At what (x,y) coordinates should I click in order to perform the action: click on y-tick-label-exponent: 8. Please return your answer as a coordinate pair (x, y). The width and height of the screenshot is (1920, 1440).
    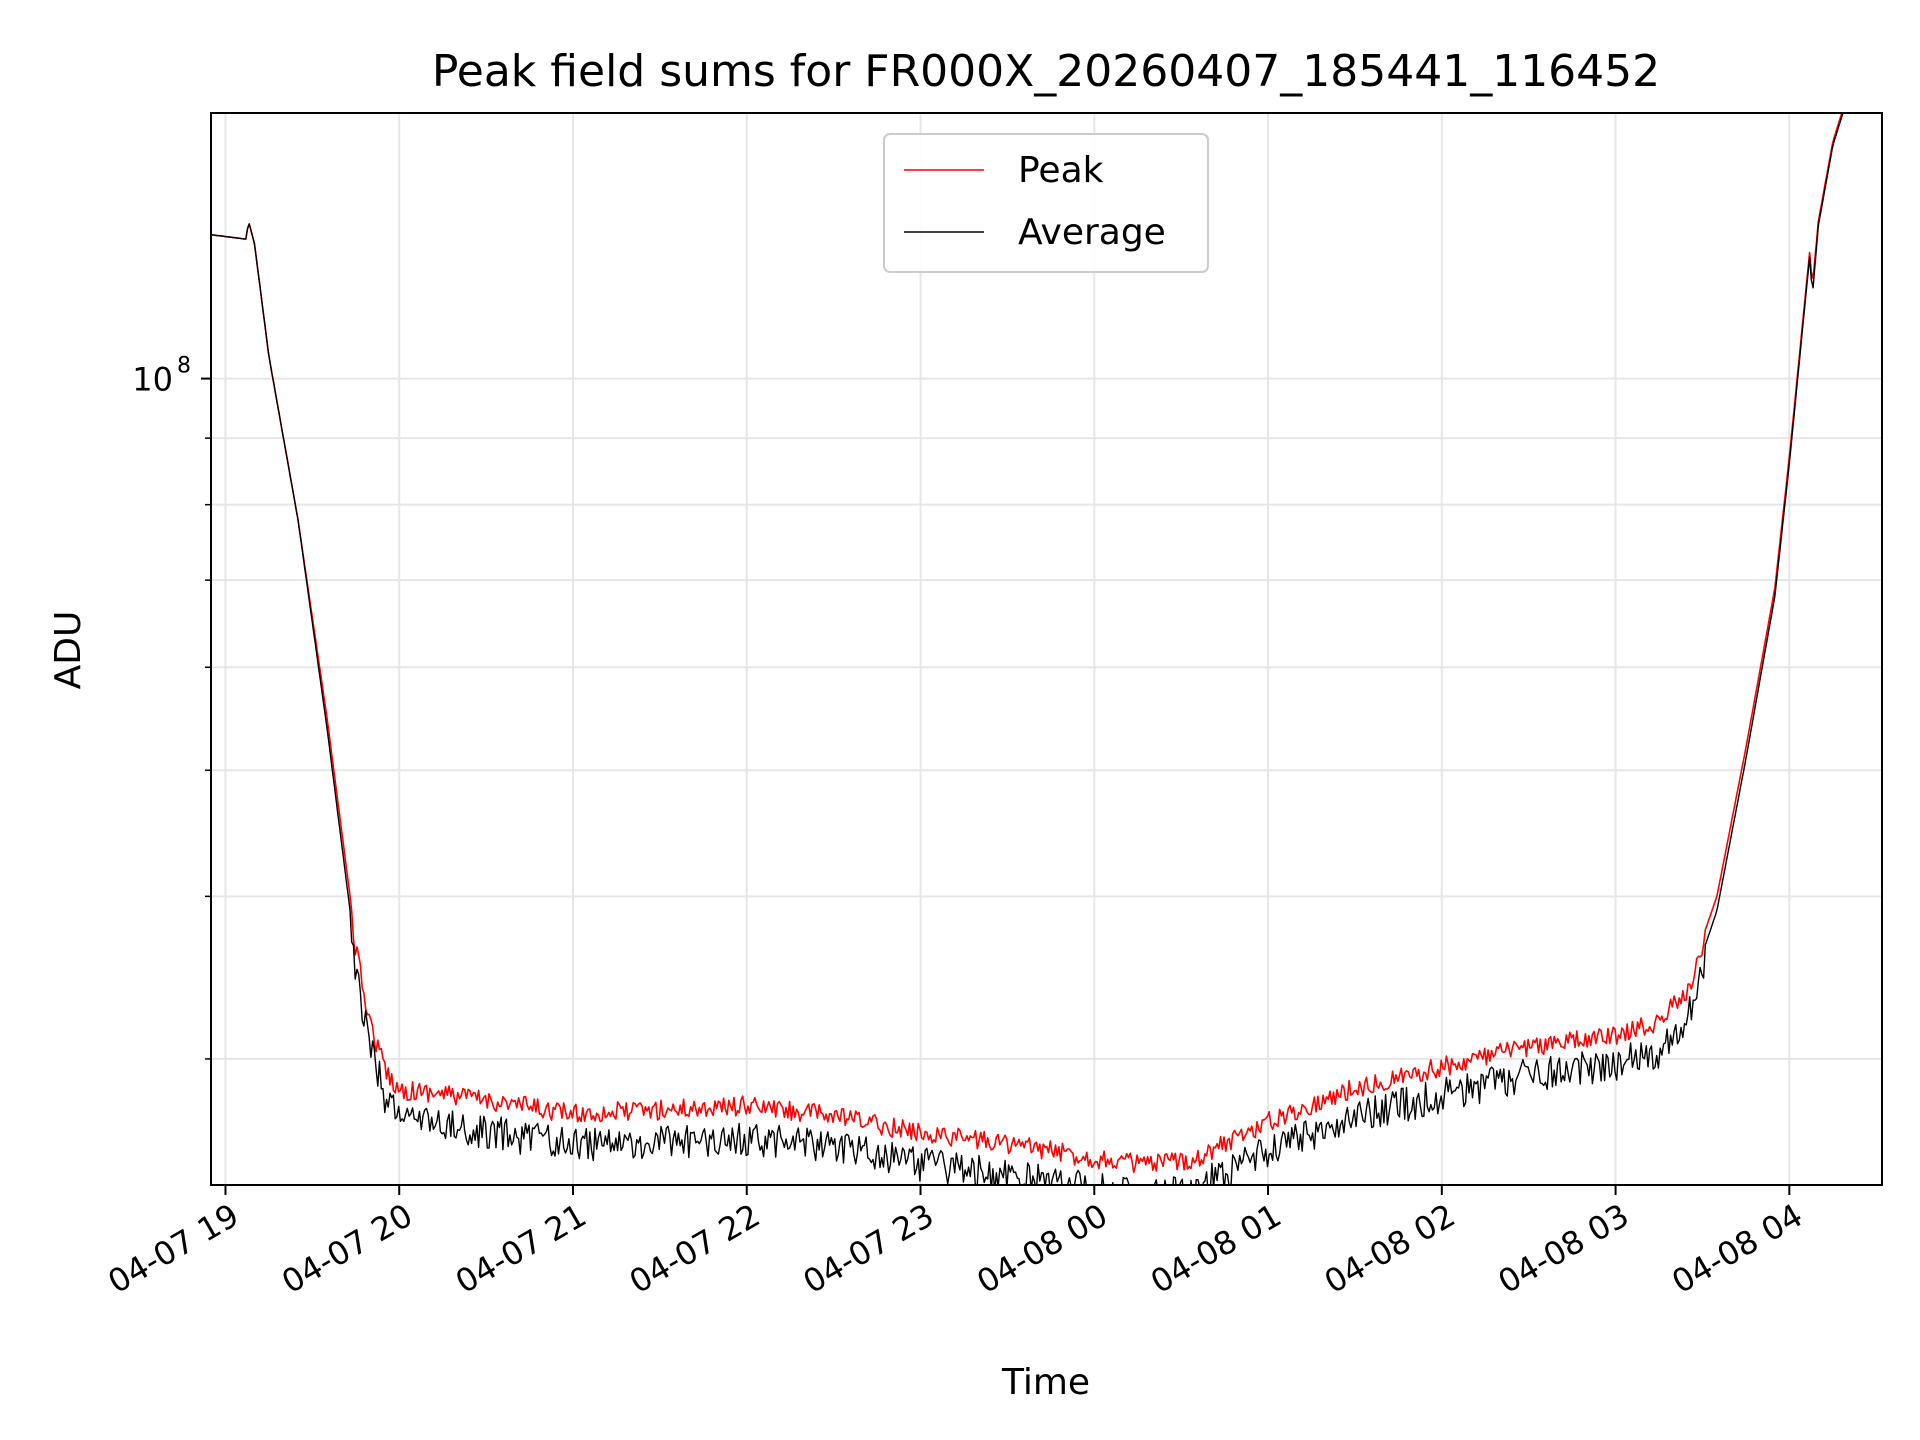
    Looking at the image, I should click on (184, 366).